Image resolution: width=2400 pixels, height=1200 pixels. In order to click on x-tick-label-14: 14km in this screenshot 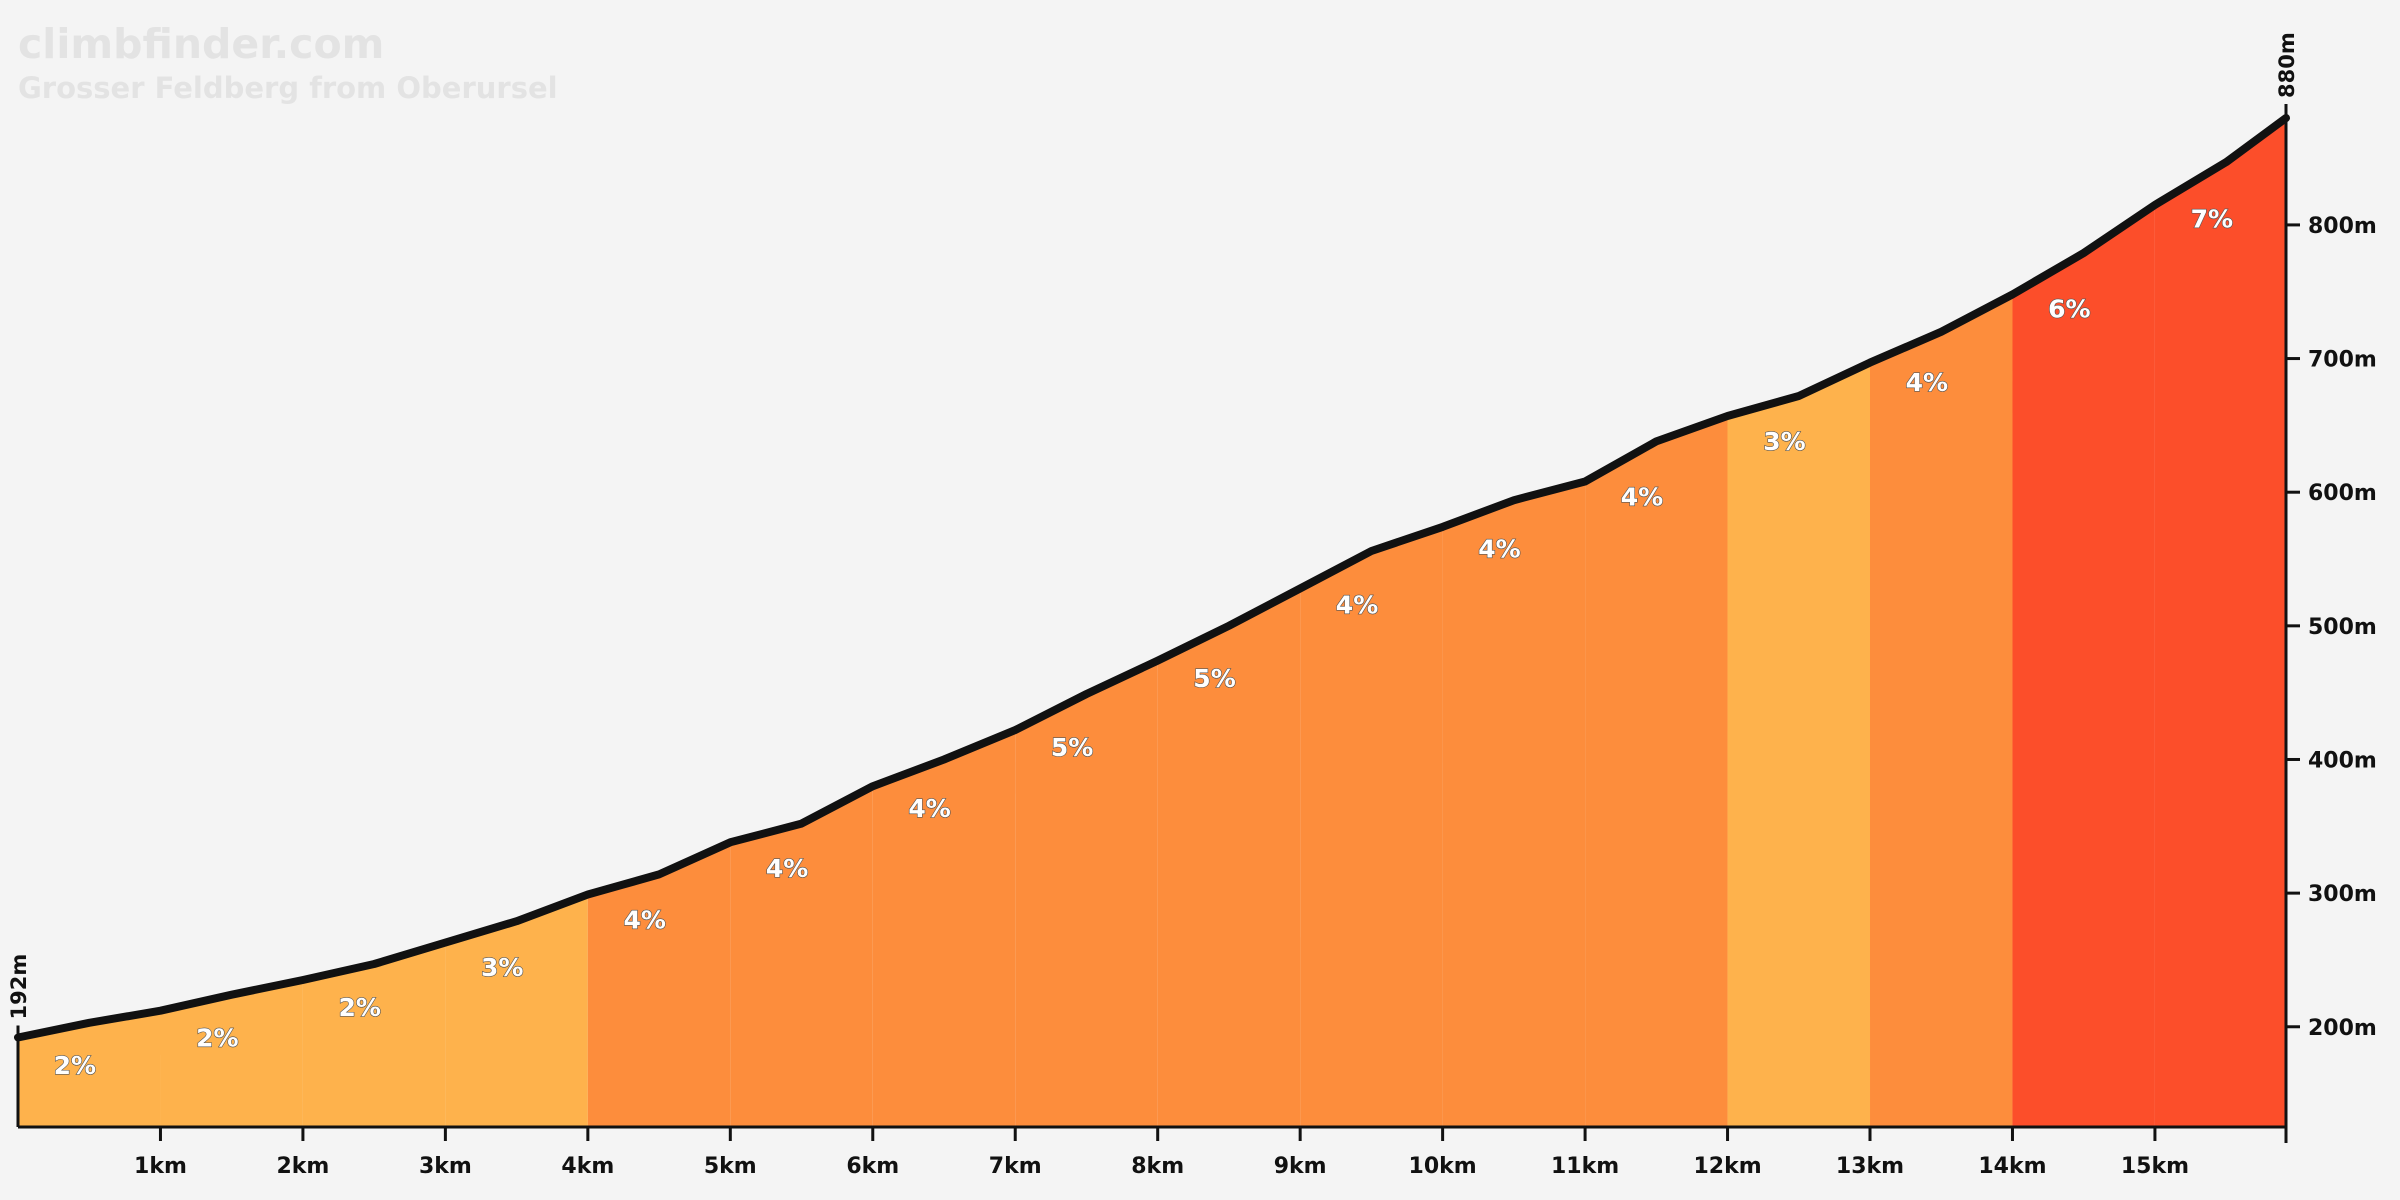, I will do `click(2012, 1166)`.